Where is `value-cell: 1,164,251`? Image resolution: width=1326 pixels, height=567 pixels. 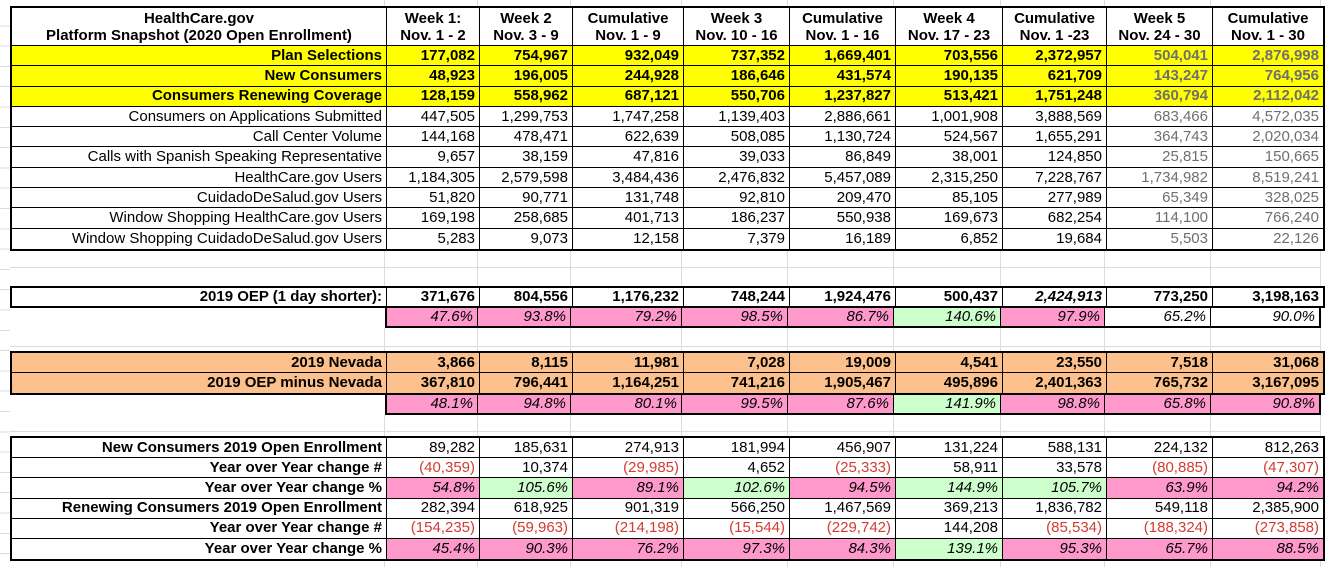 value-cell: 1,164,251 is located at coordinates (628, 383).